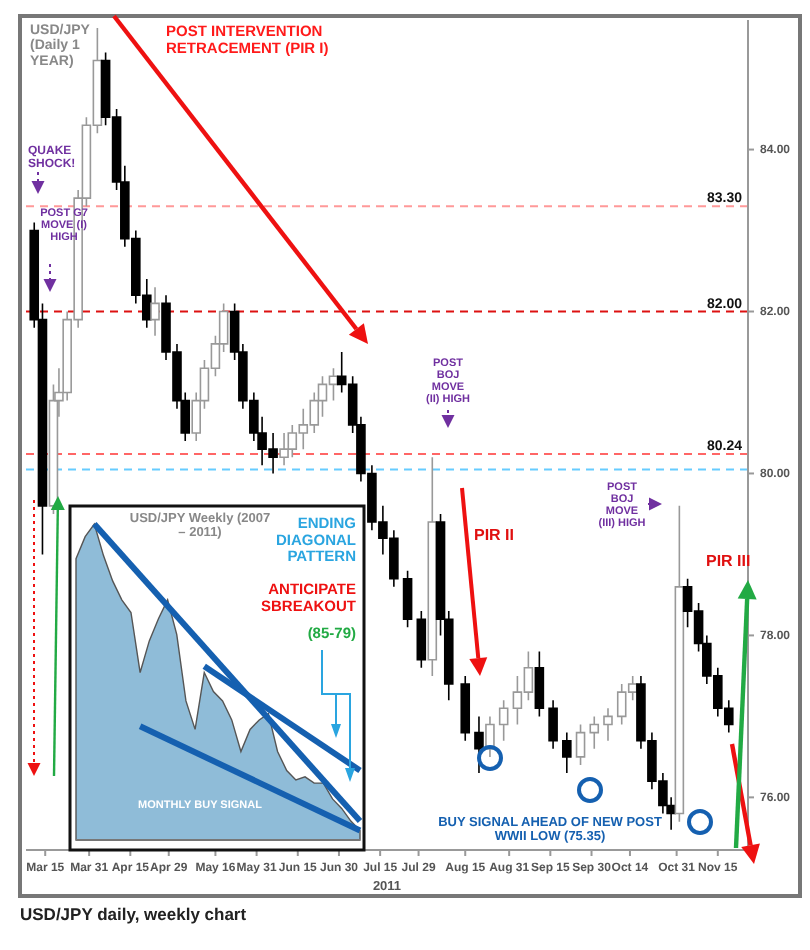  What do you see at coordinates (494, 535) in the screenshot?
I see `annotation: PIR II` at bounding box center [494, 535].